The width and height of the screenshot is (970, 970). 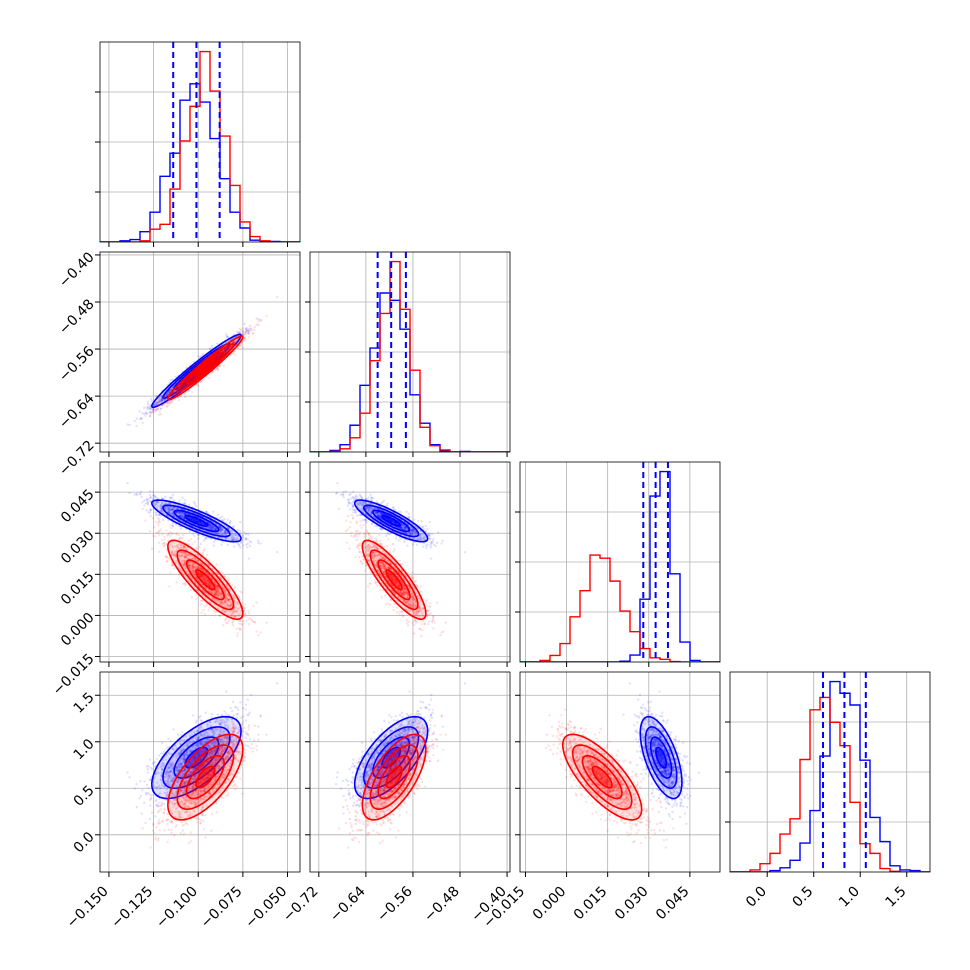 What do you see at coordinates (410, 356) in the screenshot?
I see `histogram-step` at bounding box center [410, 356].